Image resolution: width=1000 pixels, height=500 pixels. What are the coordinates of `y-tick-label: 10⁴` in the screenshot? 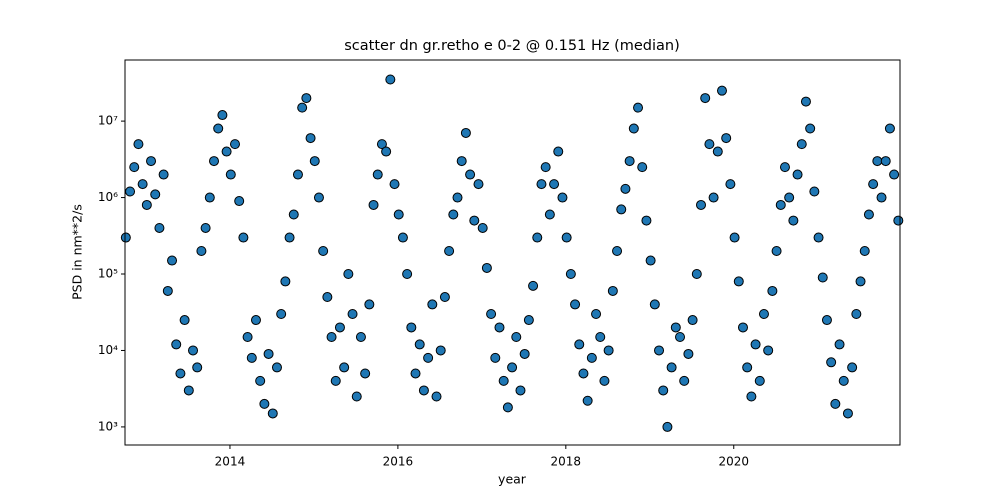 It's located at (108, 350).